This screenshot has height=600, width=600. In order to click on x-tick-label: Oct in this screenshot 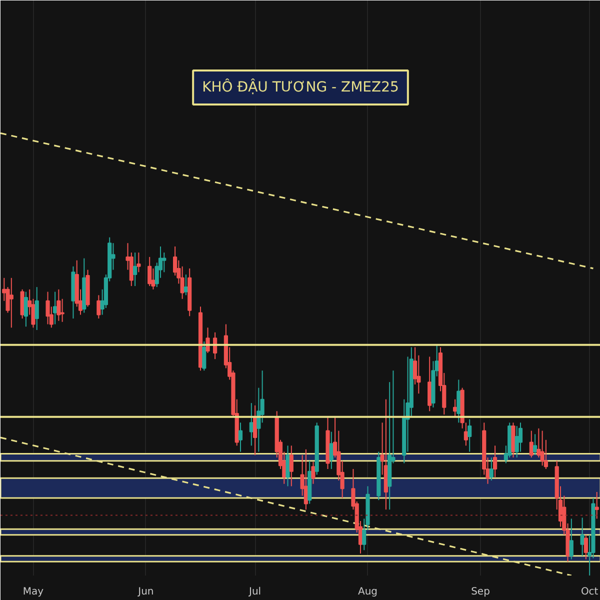, I will do `click(589, 592)`.